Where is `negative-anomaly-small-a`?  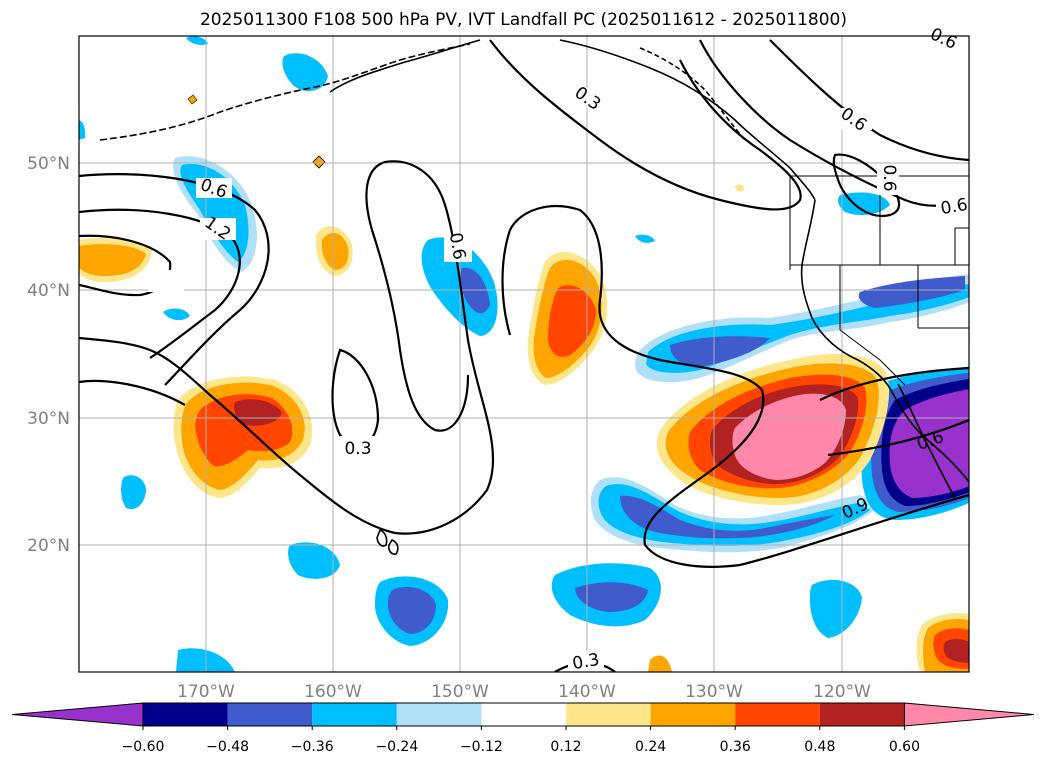 negative-anomaly-small-a is located at coordinates (314, 560).